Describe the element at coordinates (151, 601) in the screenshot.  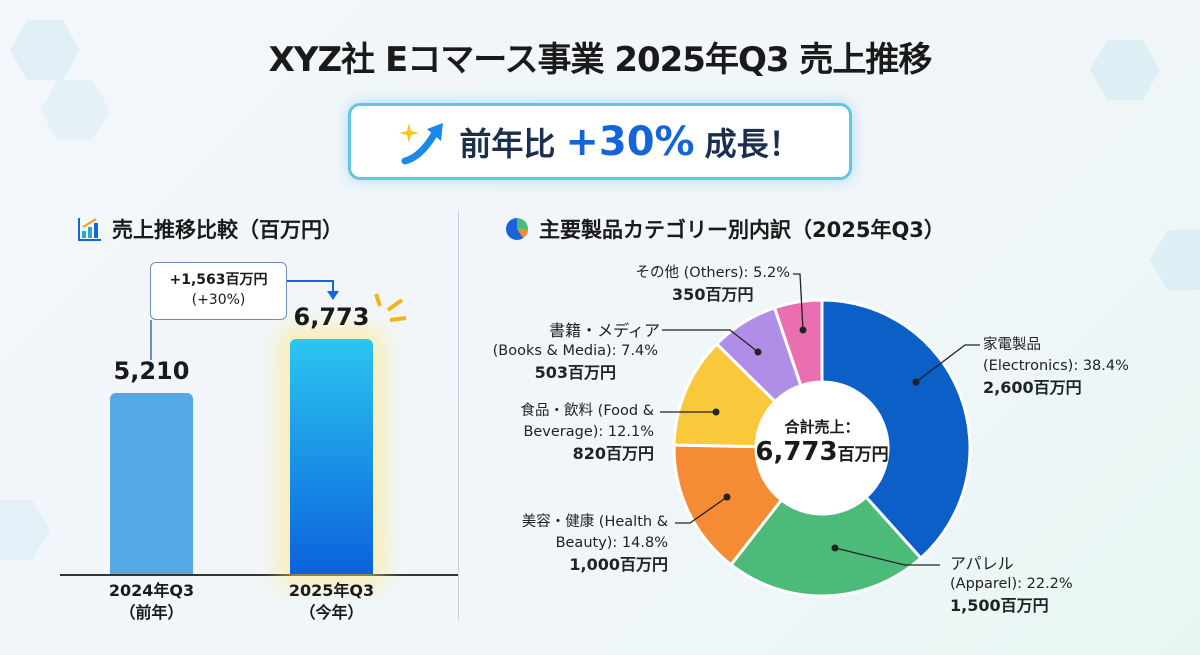
I see `x-tick-label: 2024年Q3 （前年）` at that location.